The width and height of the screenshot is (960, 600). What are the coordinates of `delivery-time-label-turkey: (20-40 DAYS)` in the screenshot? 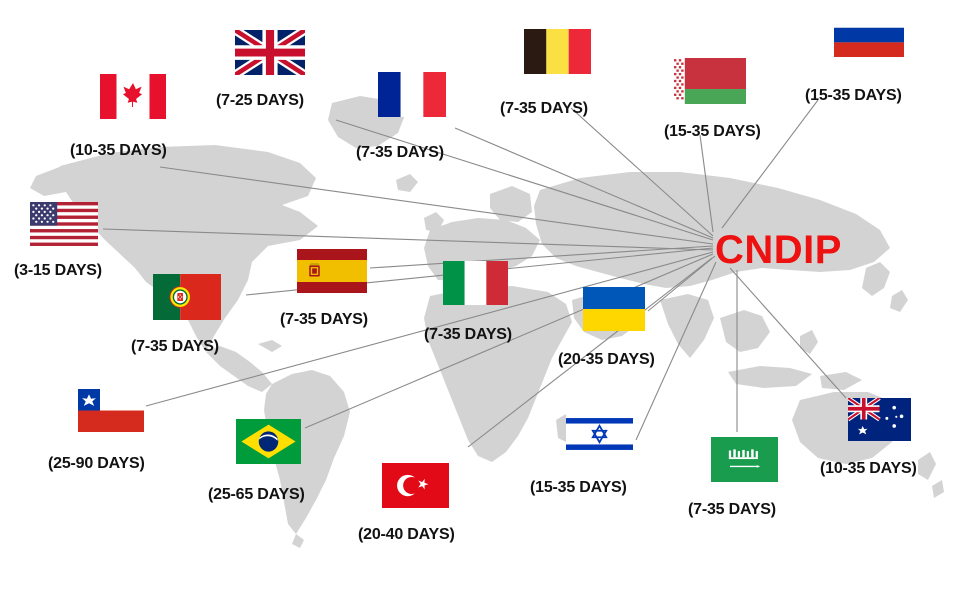 It's located at (406, 534).